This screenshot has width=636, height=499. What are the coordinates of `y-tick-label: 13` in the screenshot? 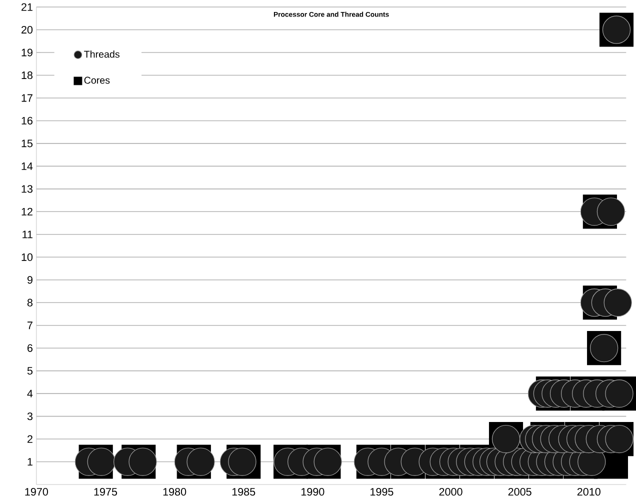 It's located at (27, 189).